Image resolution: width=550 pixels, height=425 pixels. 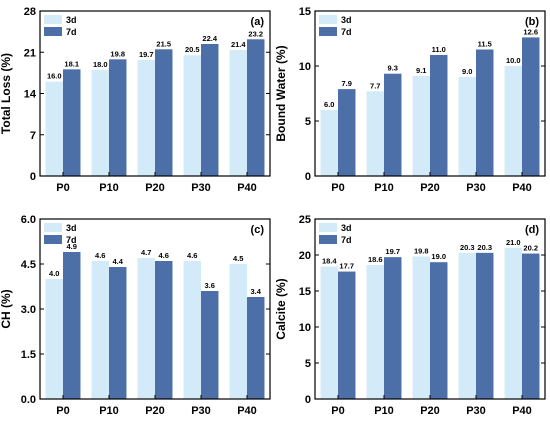 What do you see at coordinates (33, 136) in the screenshot?
I see `y-tick-label: 7` at bounding box center [33, 136].